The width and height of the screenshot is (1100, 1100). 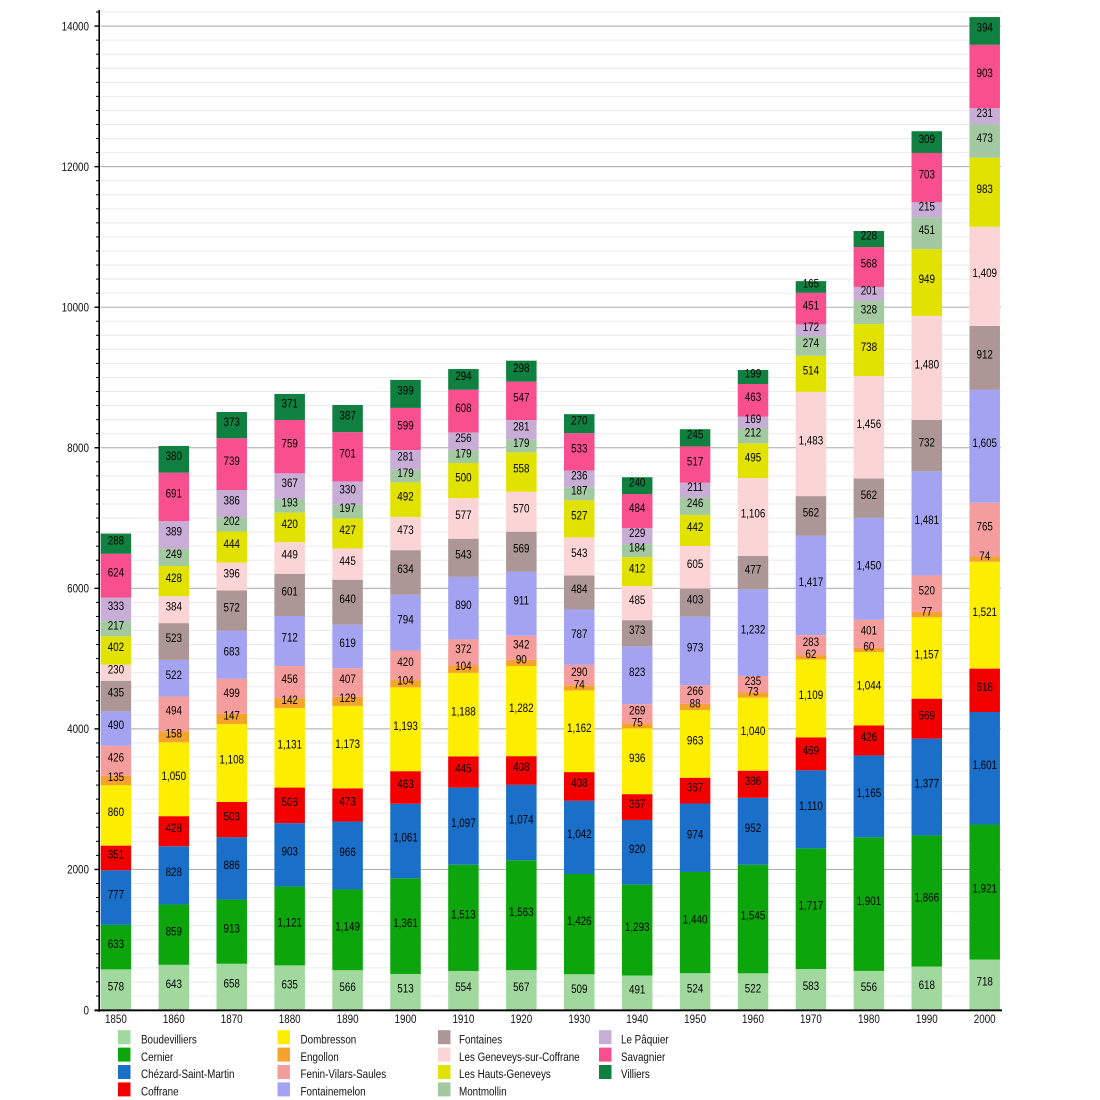 I want to click on svg-text: 330, so click(x=347, y=490).